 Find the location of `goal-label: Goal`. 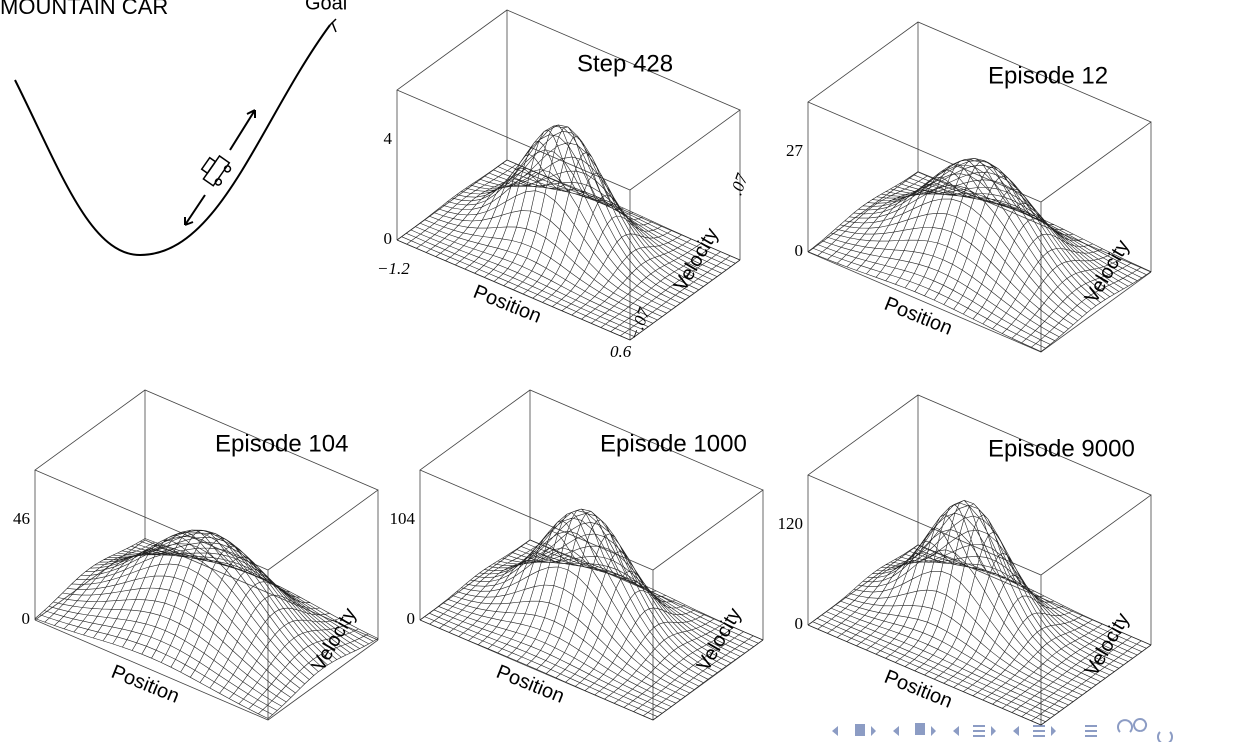

goal-label: Goal is located at coordinates (326, 7).